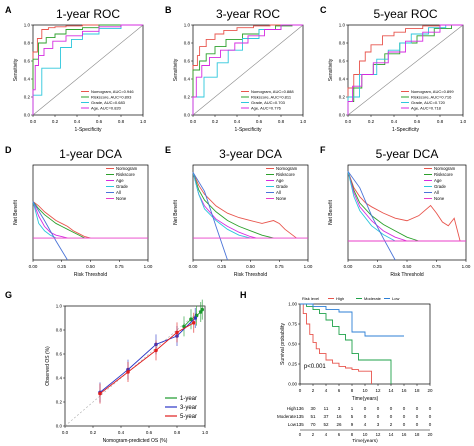  I want to click on panel-label: B, so click(168, 10).